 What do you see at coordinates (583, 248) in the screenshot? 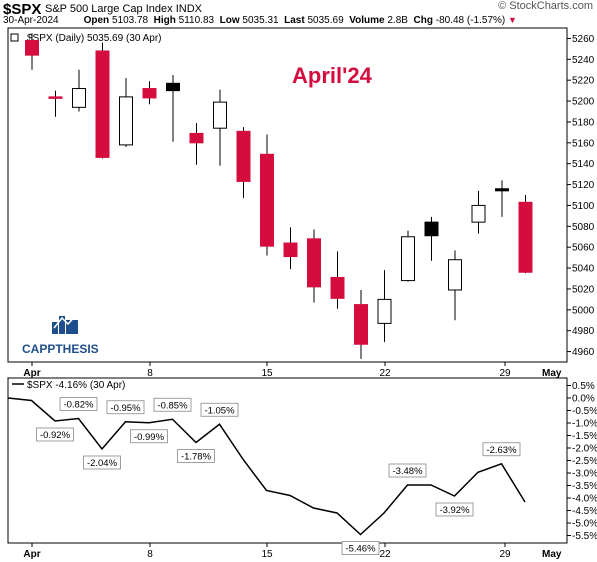
I see `price-tick-label: 5060` at bounding box center [583, 248].